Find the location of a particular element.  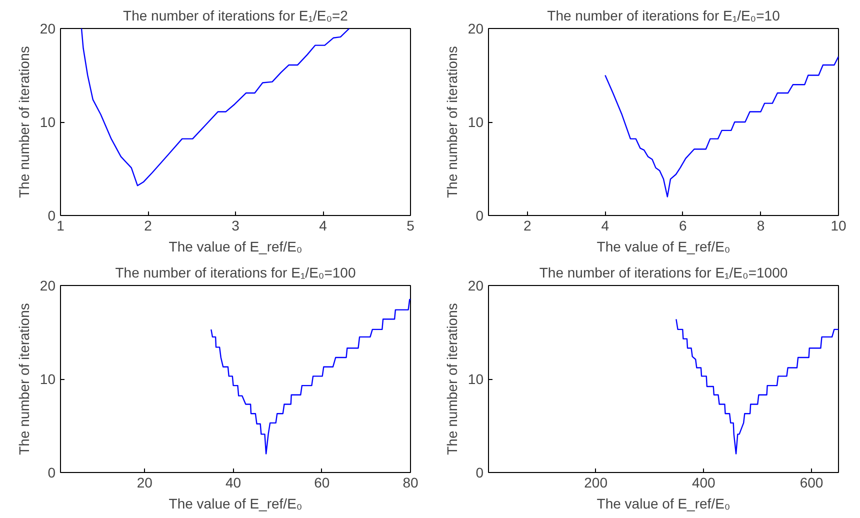

x-tick-label: 20 is located at coordinates (144, 482).